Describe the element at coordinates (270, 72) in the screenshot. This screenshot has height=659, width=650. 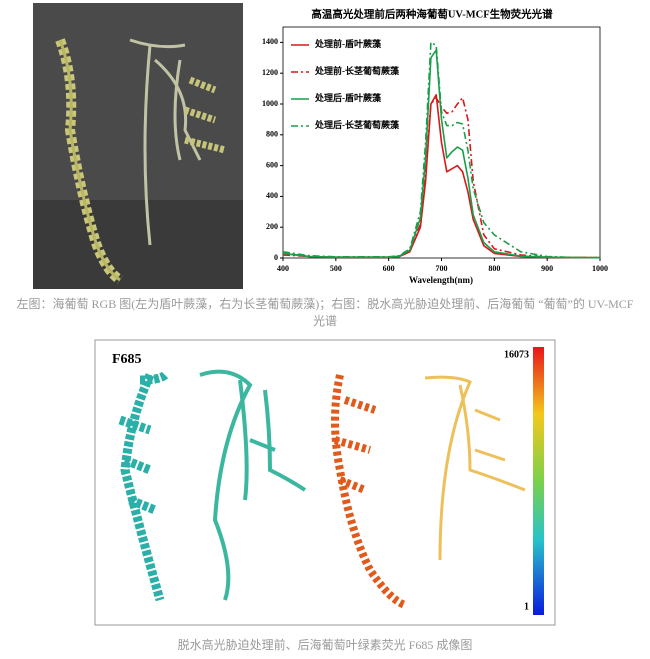
I see `y-tick-label: 1200` at that location.